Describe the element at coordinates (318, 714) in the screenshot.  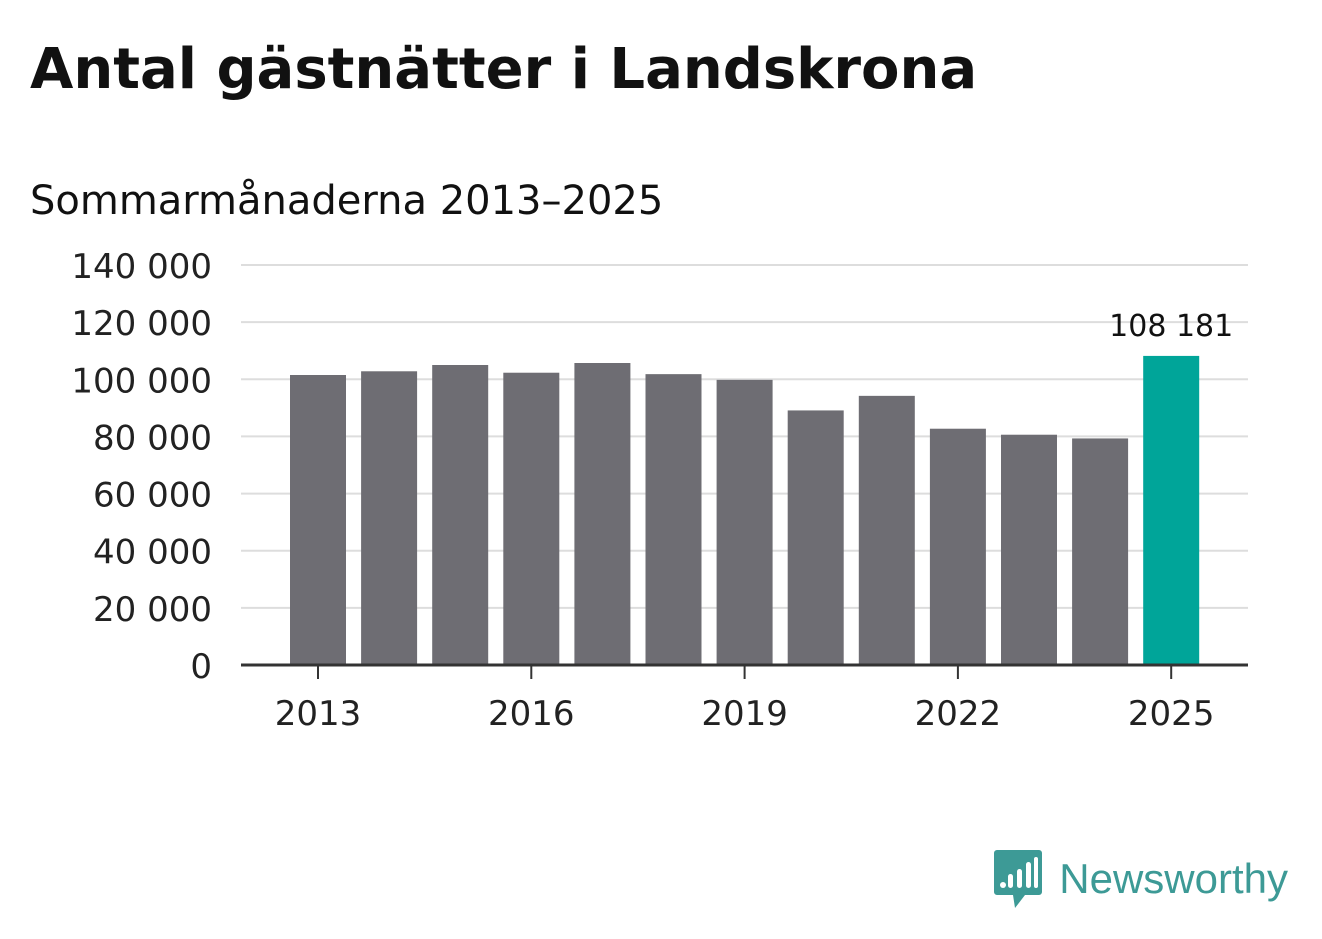
I see `x-tick-label: 2013` at that location.